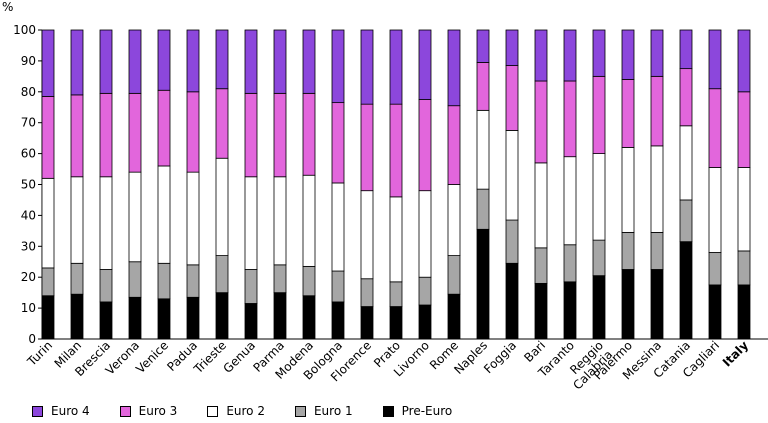 This screenshot has height=423, width=768. Describe the element at coordinates (210, 357) in the screenshot. I see `x-tick-label: Trieste` at that location.